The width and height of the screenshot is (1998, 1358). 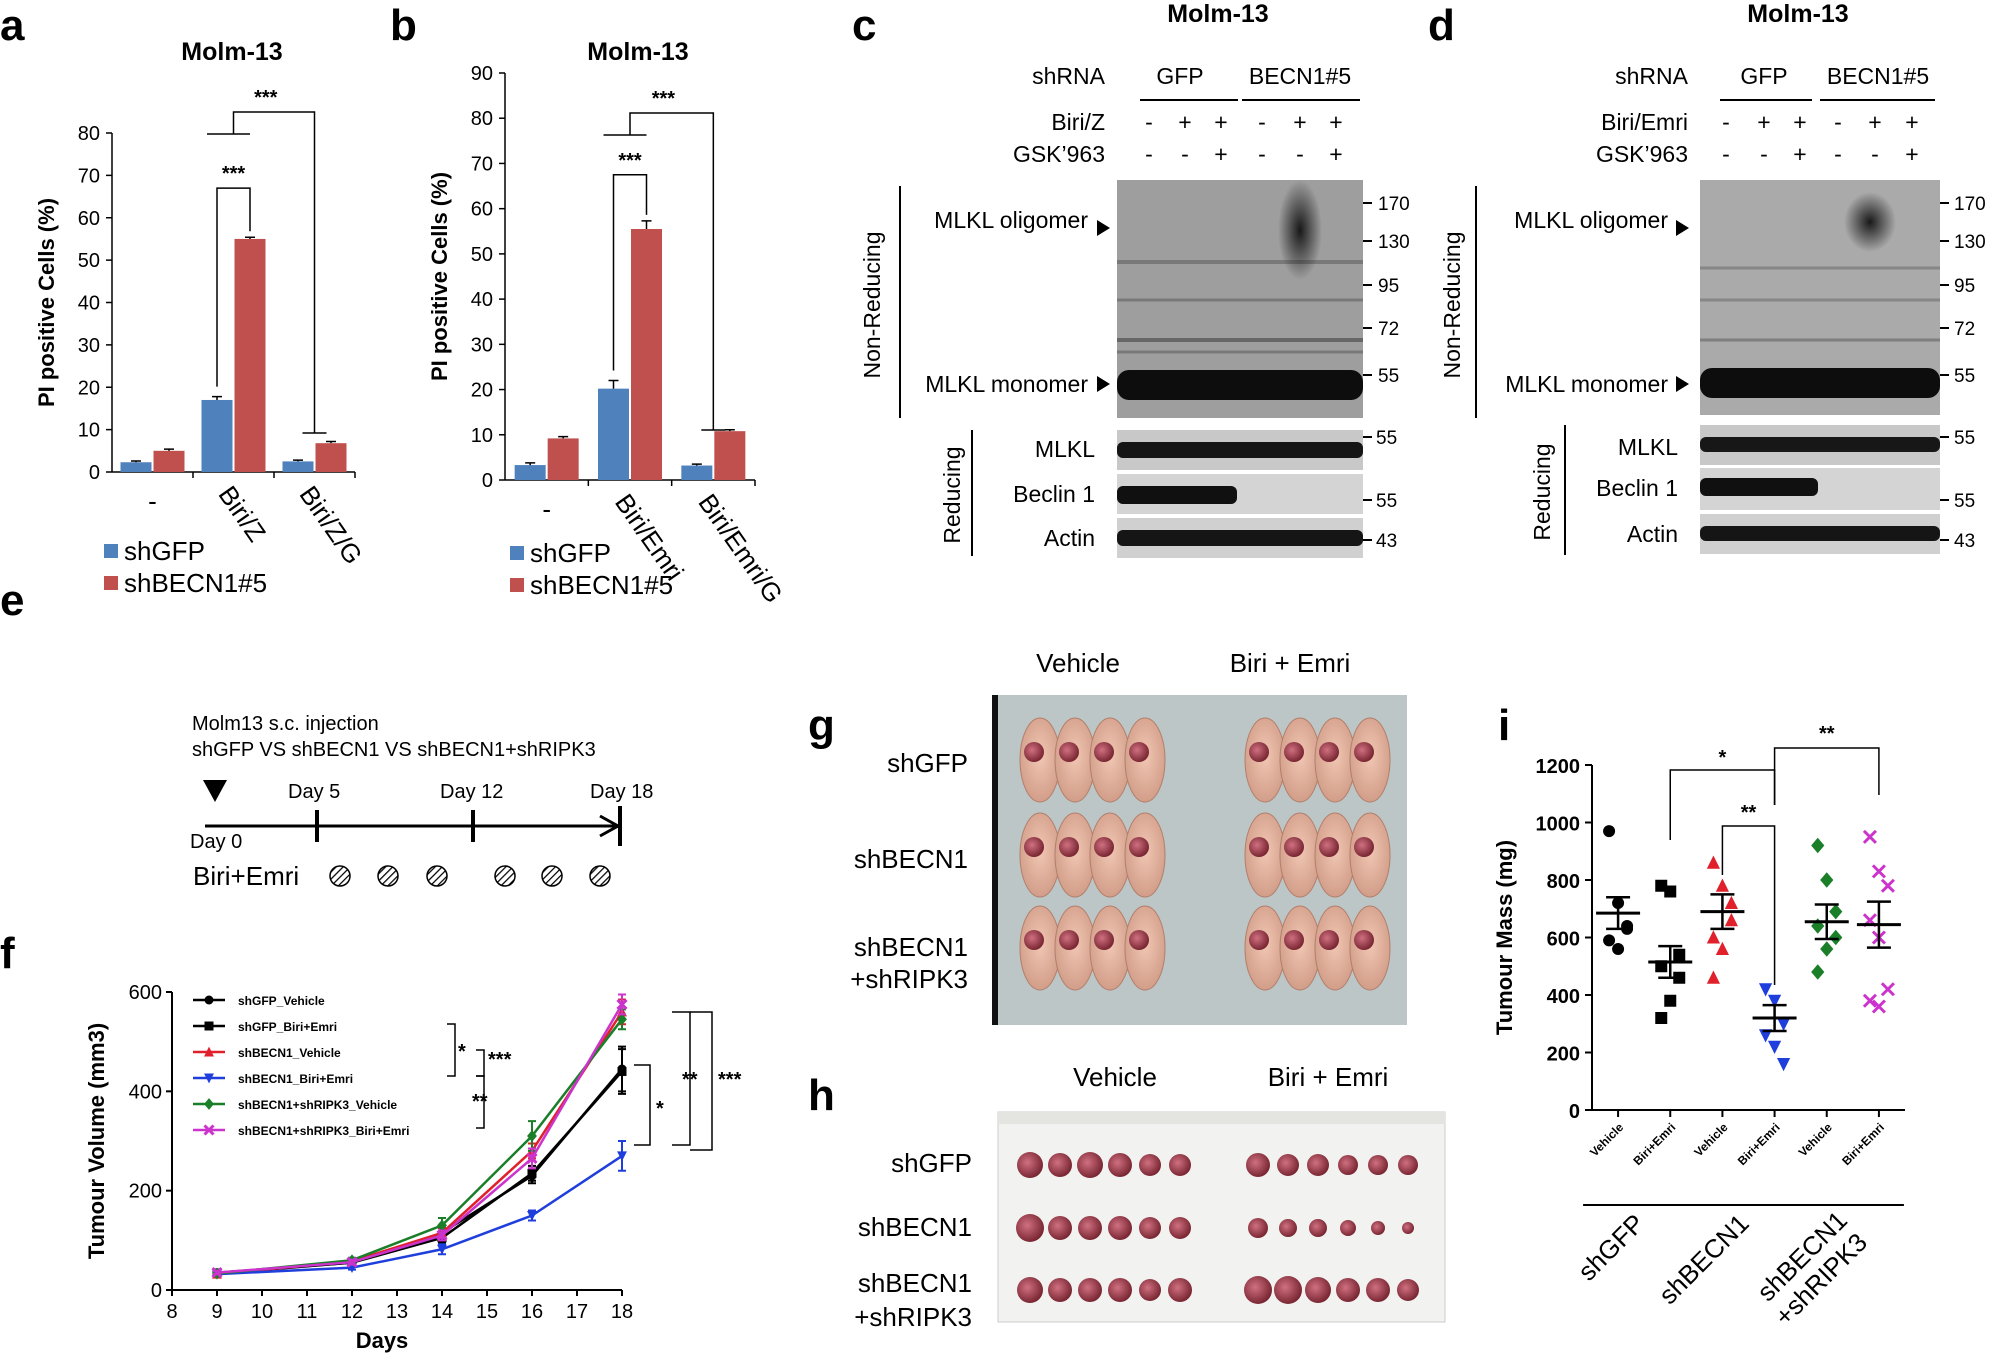 I want to click on blot-d-nonreducing-membrane, so click(x=1820, y=297).